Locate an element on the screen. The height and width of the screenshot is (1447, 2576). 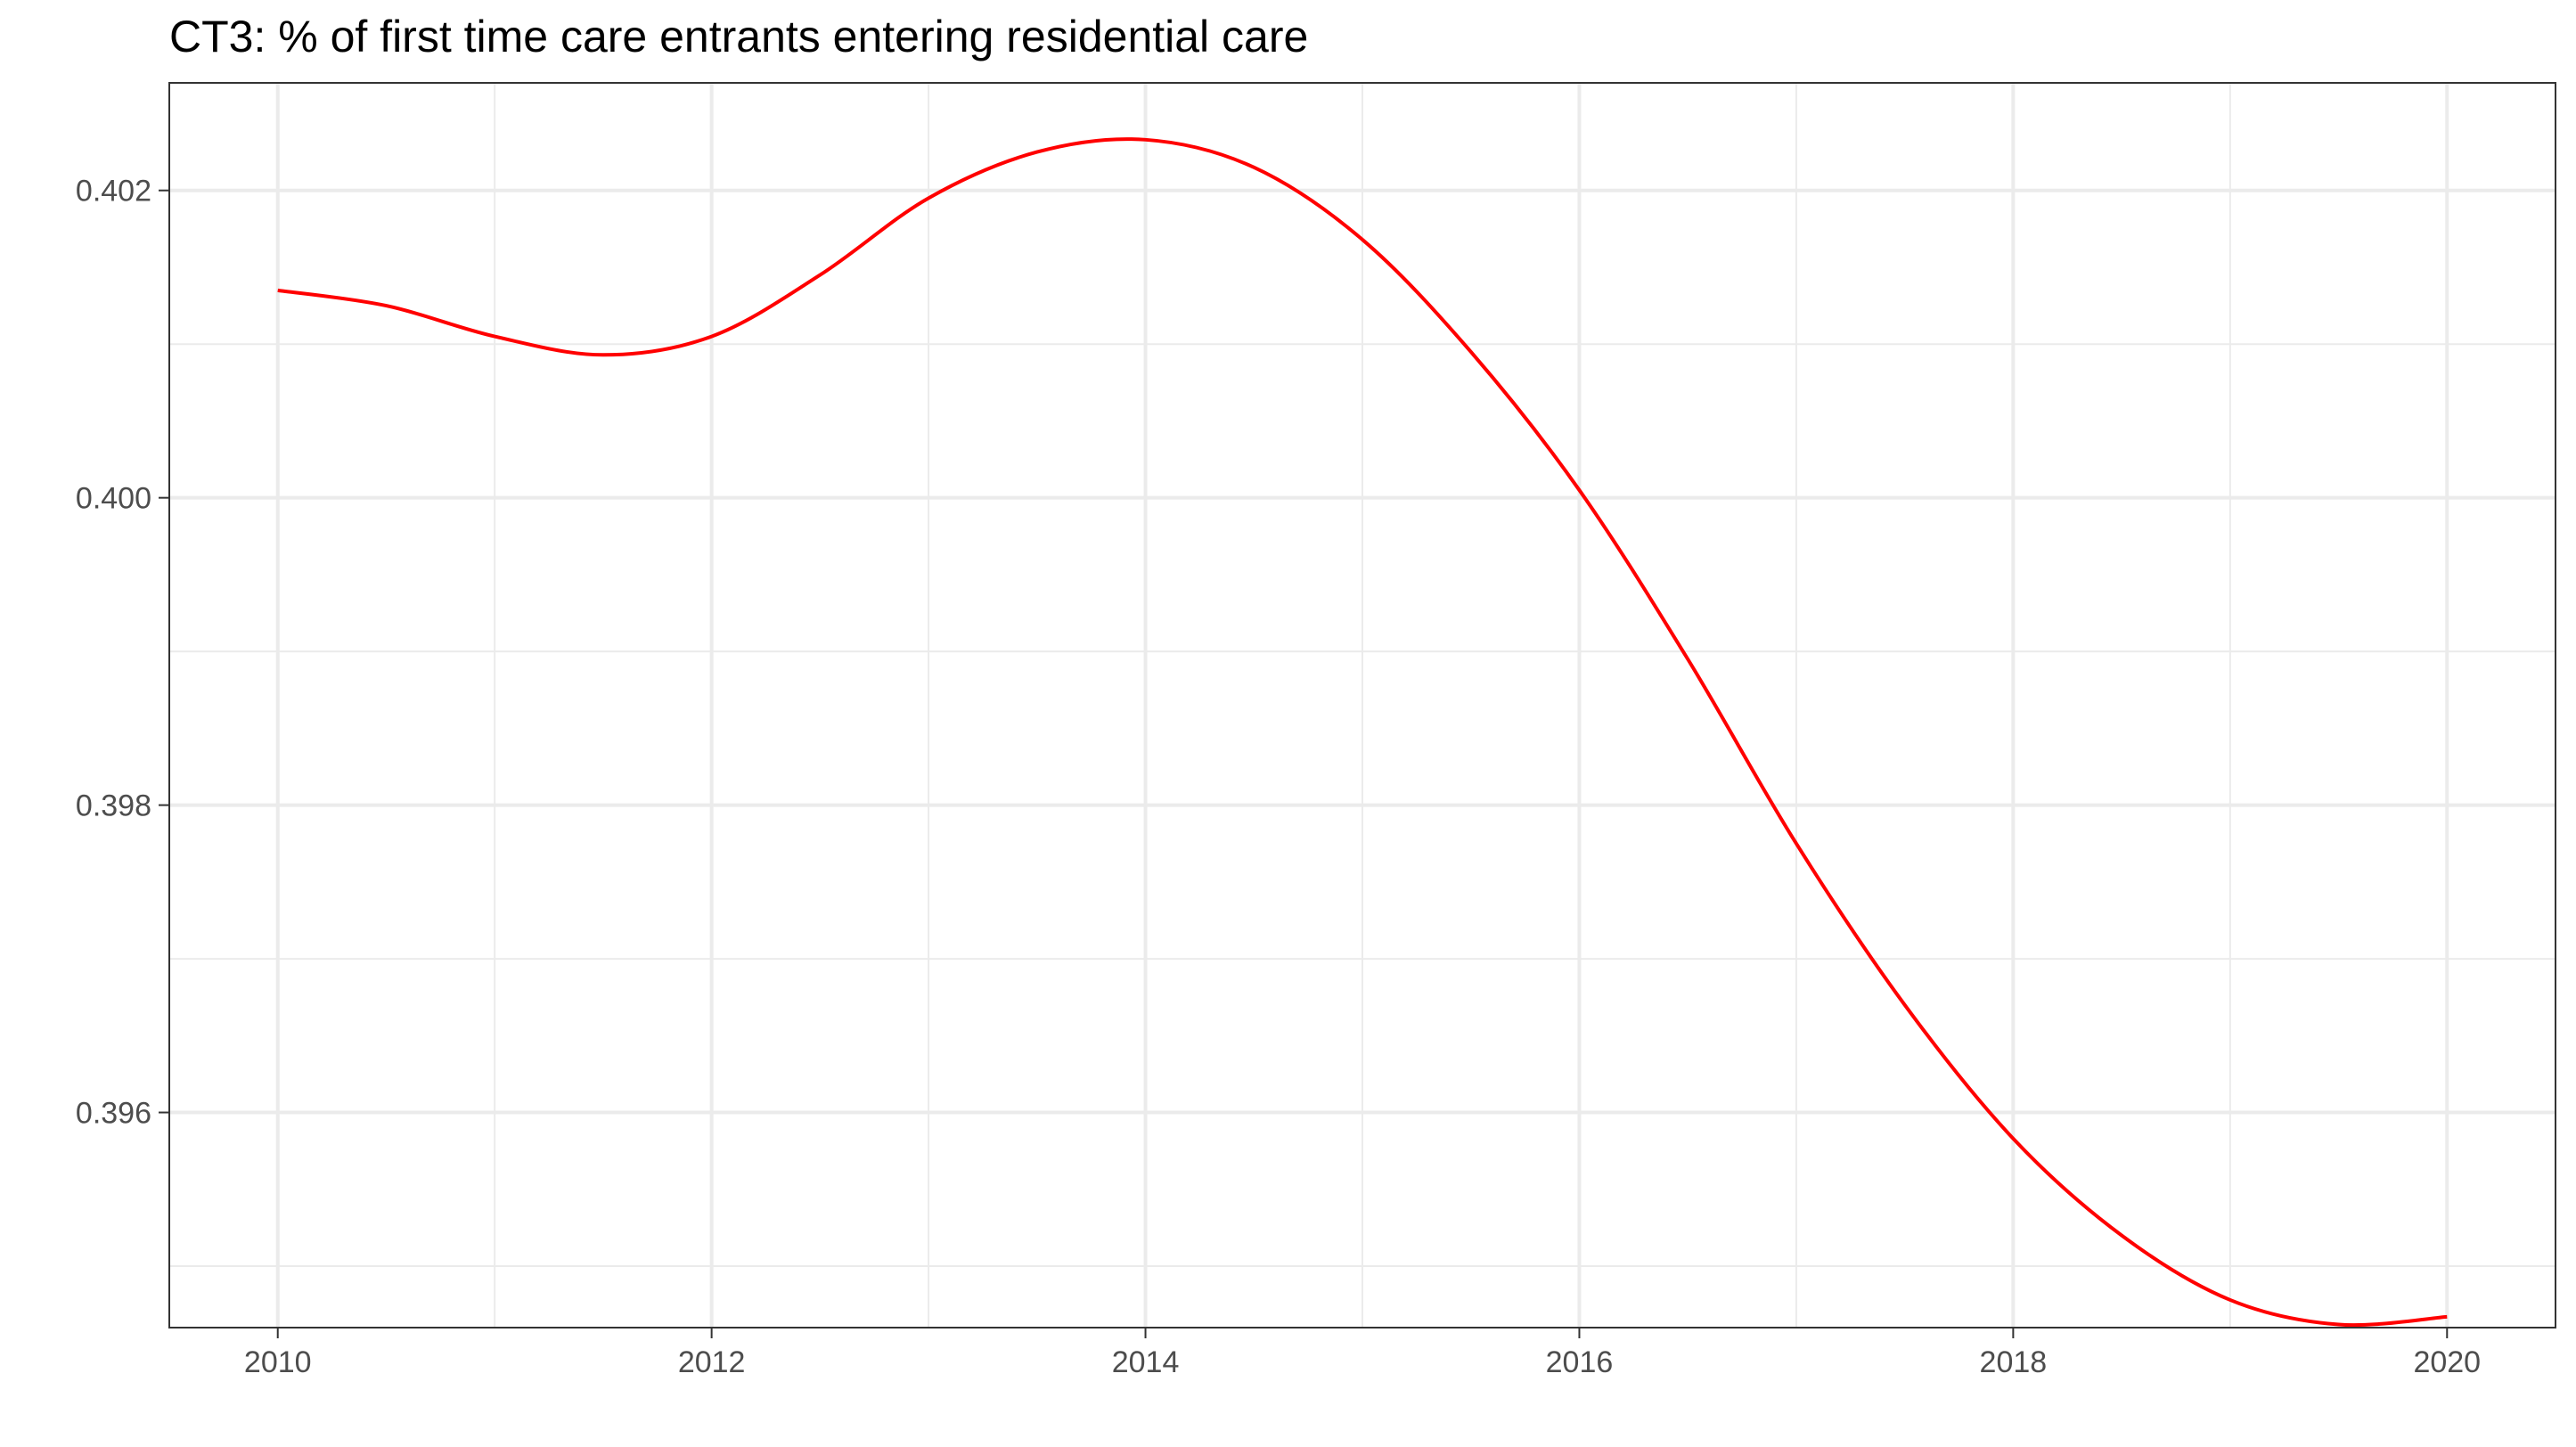
y-tick-label: 0.396 is located at coordinates (113, 1114).